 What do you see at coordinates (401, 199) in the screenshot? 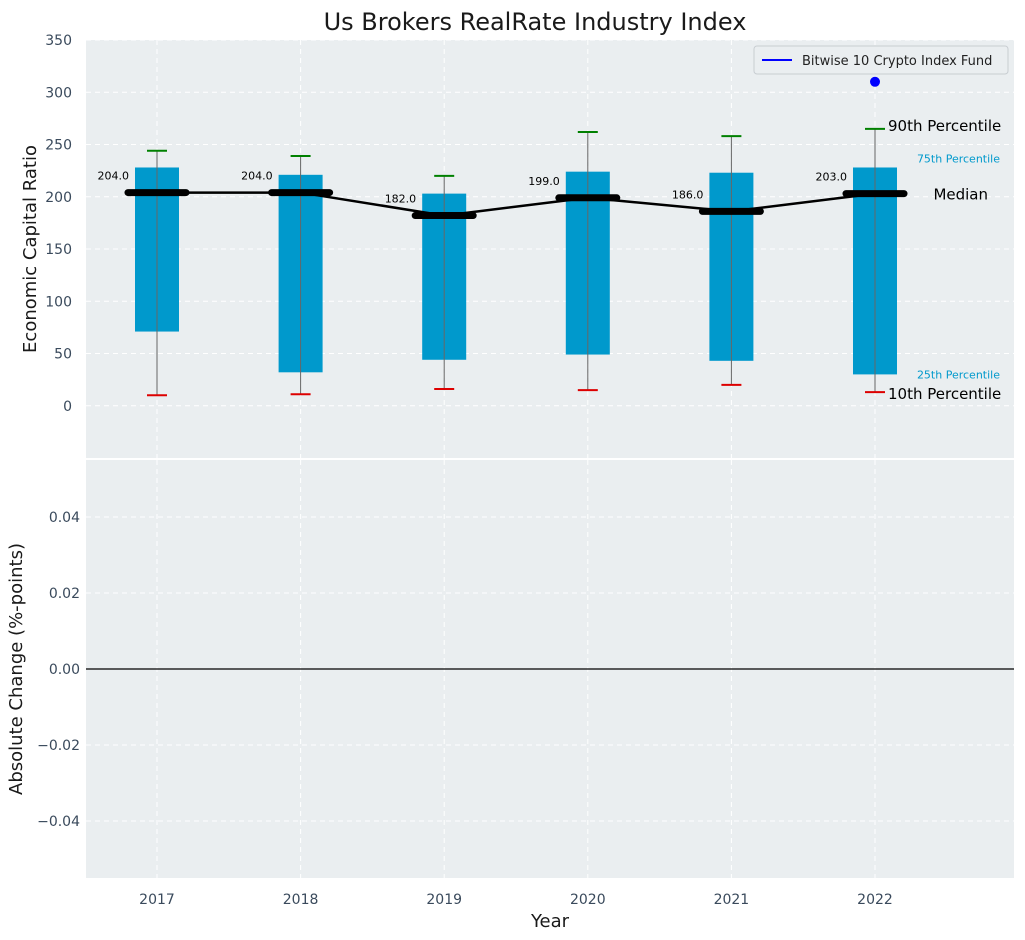
I see `median-label-2019: 182.0` at bounding box center [401, 199].